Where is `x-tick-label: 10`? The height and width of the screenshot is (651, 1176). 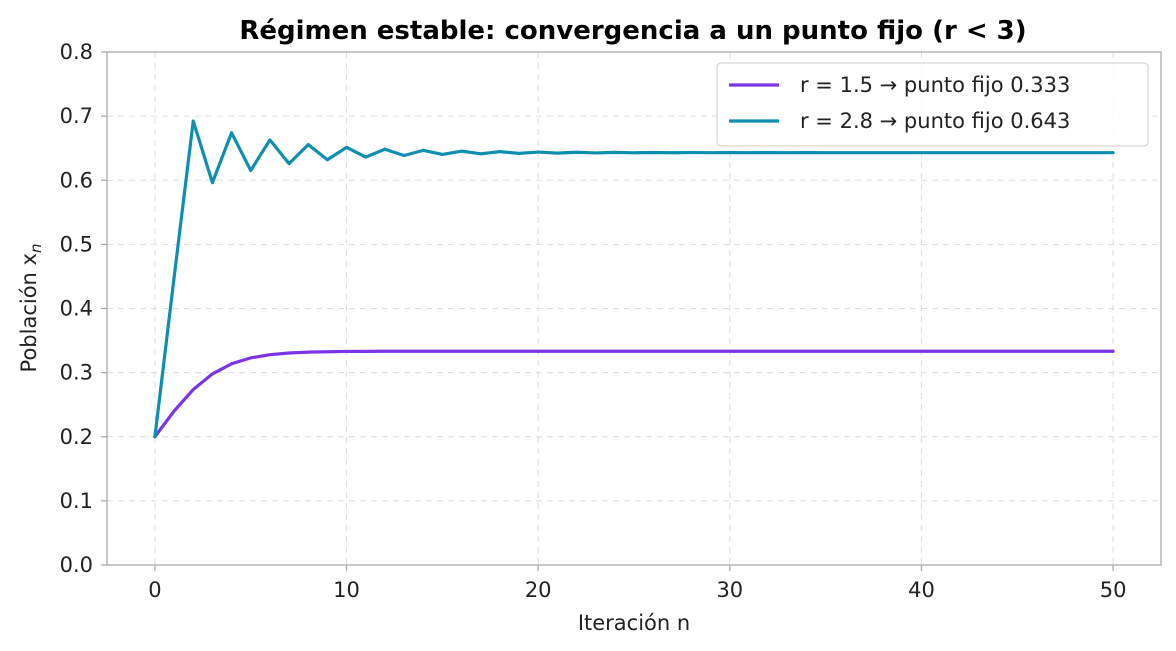
x-tick-label: 10 is located at coordinates (346, 590).